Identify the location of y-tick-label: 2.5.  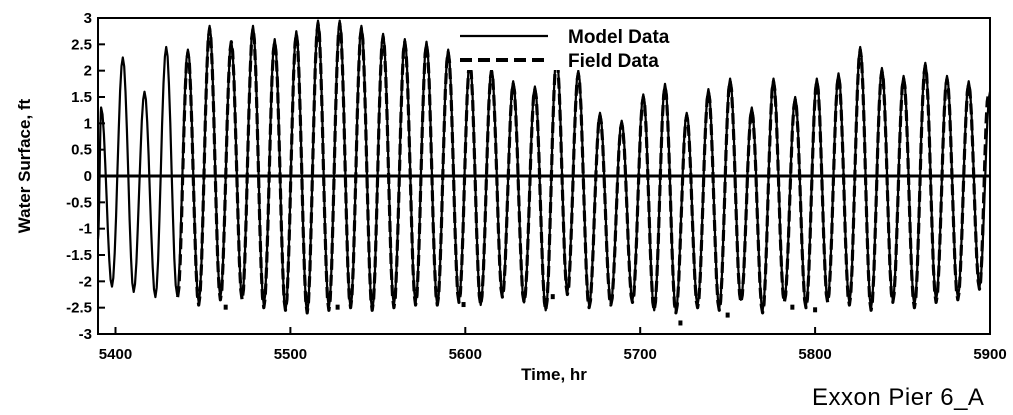
(81, 44).